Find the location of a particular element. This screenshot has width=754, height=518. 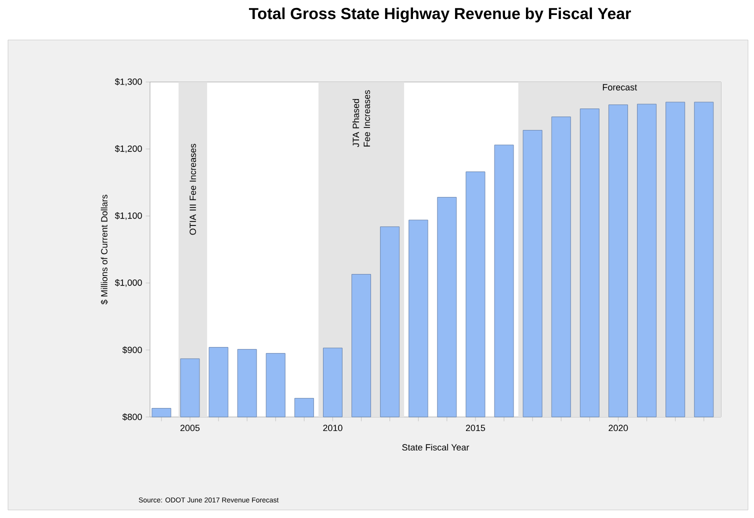

y-tick-label: $1,300 is located at coordinates (128, 82).